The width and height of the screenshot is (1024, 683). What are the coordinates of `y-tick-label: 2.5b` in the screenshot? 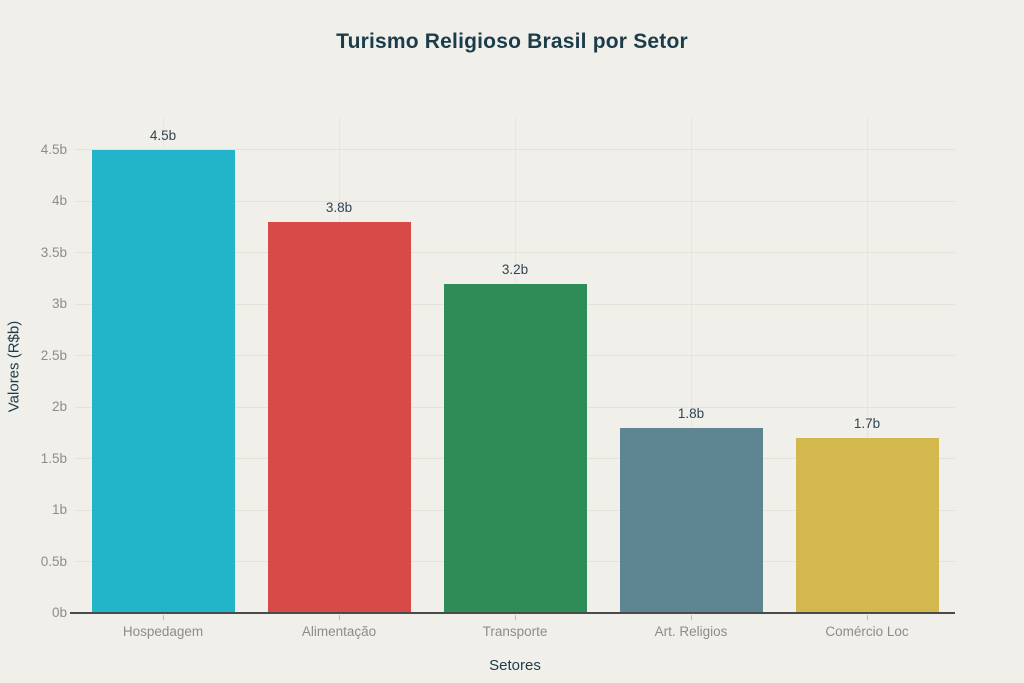 It's located at (53, 355).